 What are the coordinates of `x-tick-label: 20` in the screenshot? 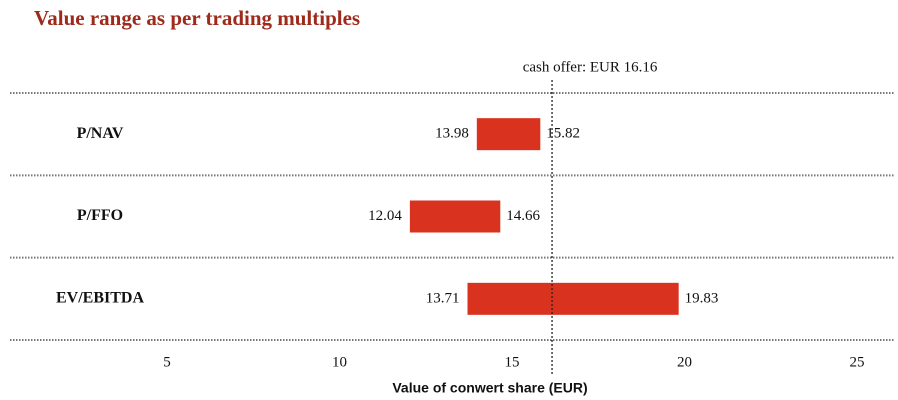 It's located at (684, 362).